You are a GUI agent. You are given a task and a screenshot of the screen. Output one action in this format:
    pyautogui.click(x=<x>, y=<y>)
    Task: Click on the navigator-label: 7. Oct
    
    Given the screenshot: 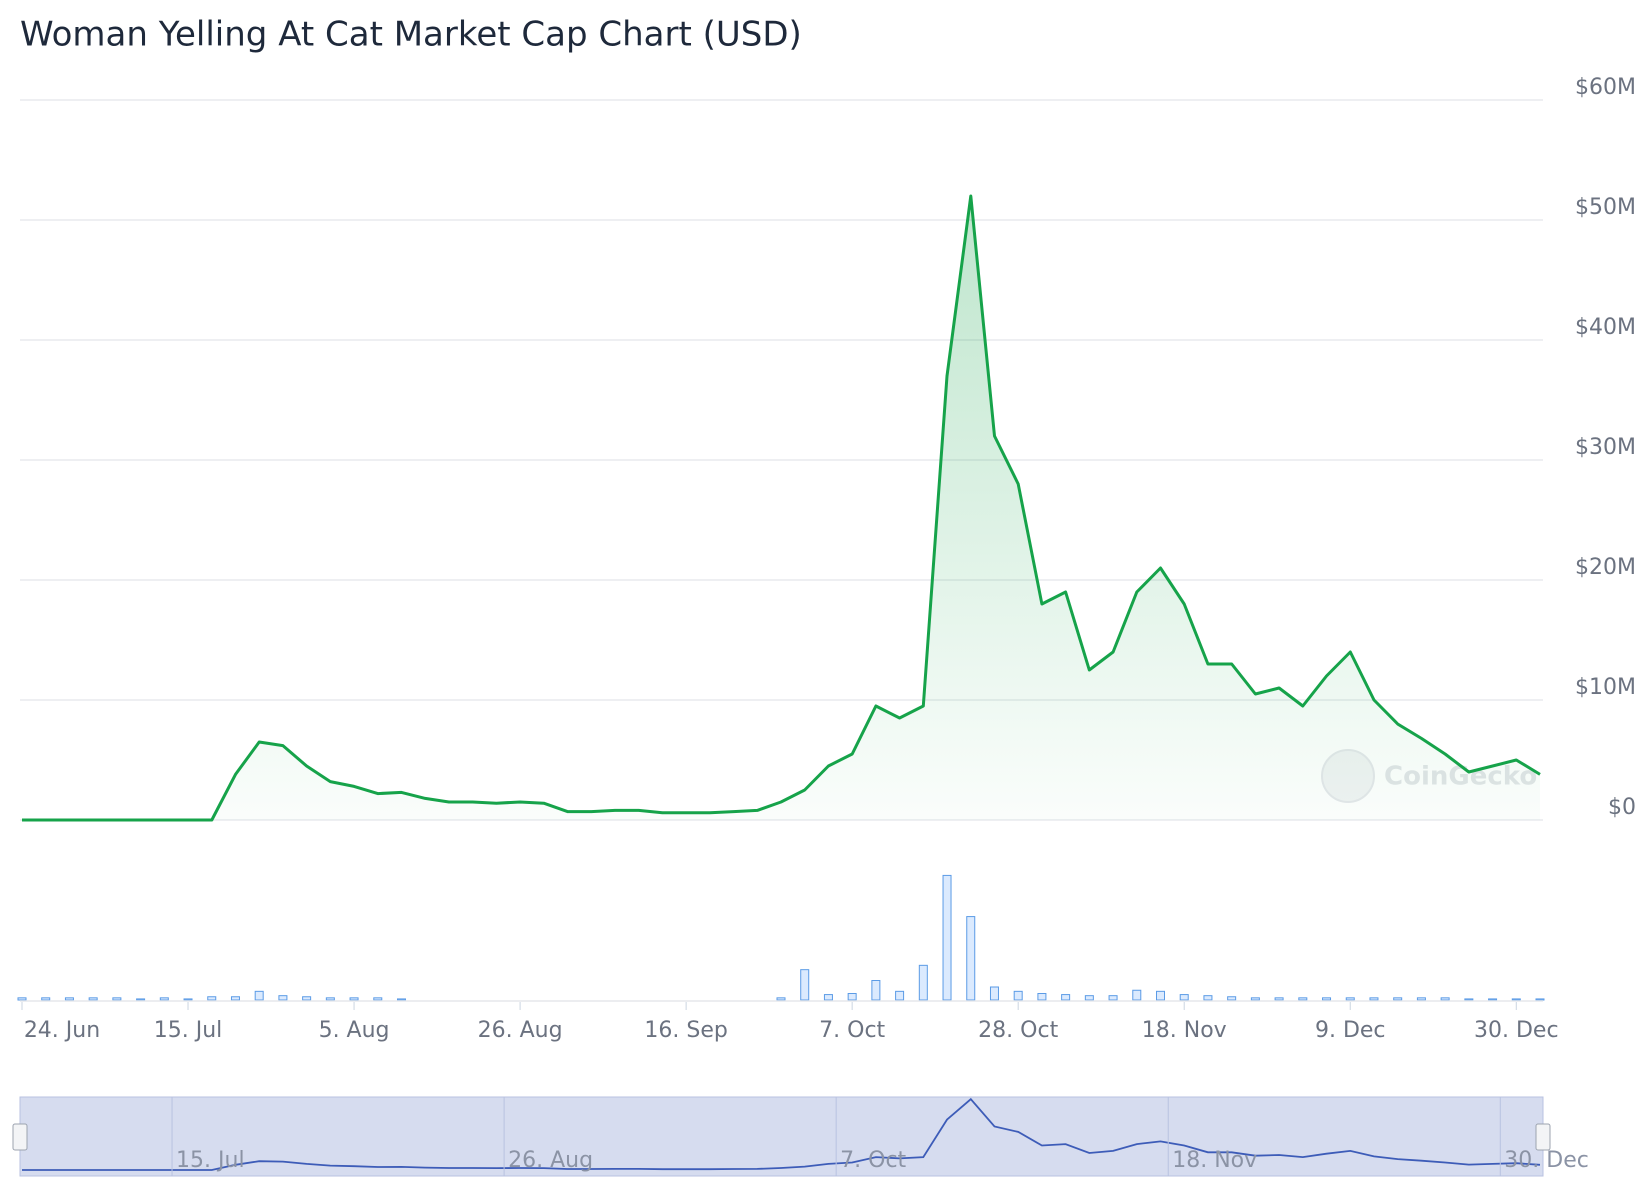 What is the action you would take?
    pyautogui.click(x=873, y=1160)
    